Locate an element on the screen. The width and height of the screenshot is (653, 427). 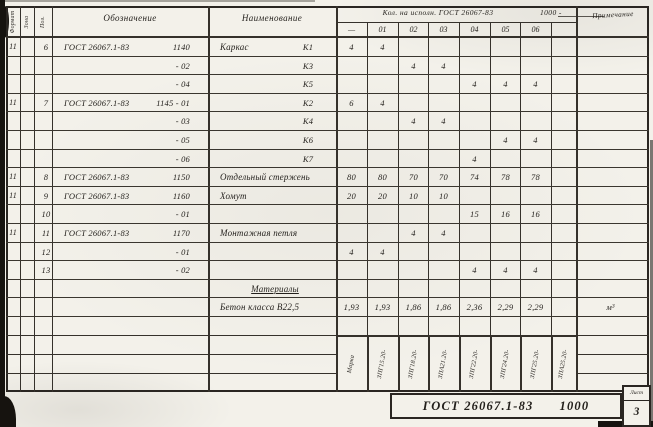
qty-value: 2,36 is located at coordinates (474, 307).